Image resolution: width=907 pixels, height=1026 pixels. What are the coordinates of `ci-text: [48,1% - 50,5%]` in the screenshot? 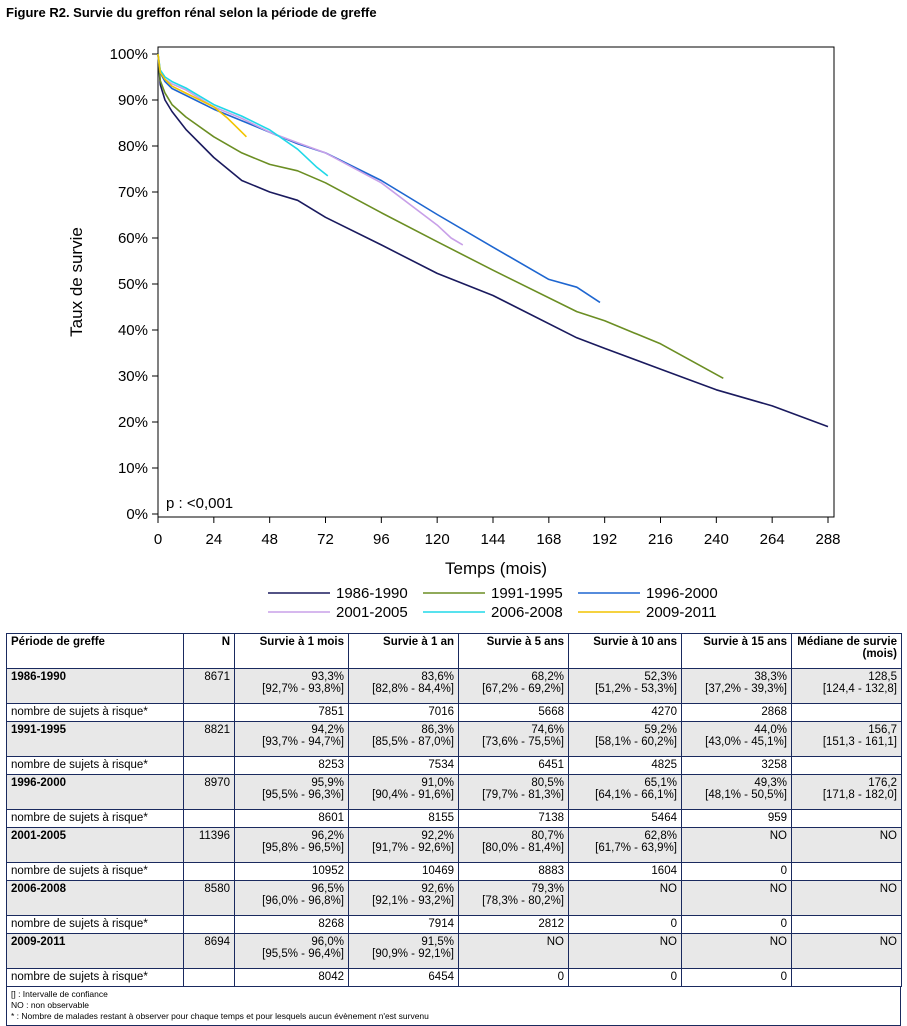 It's located at (746, 795).